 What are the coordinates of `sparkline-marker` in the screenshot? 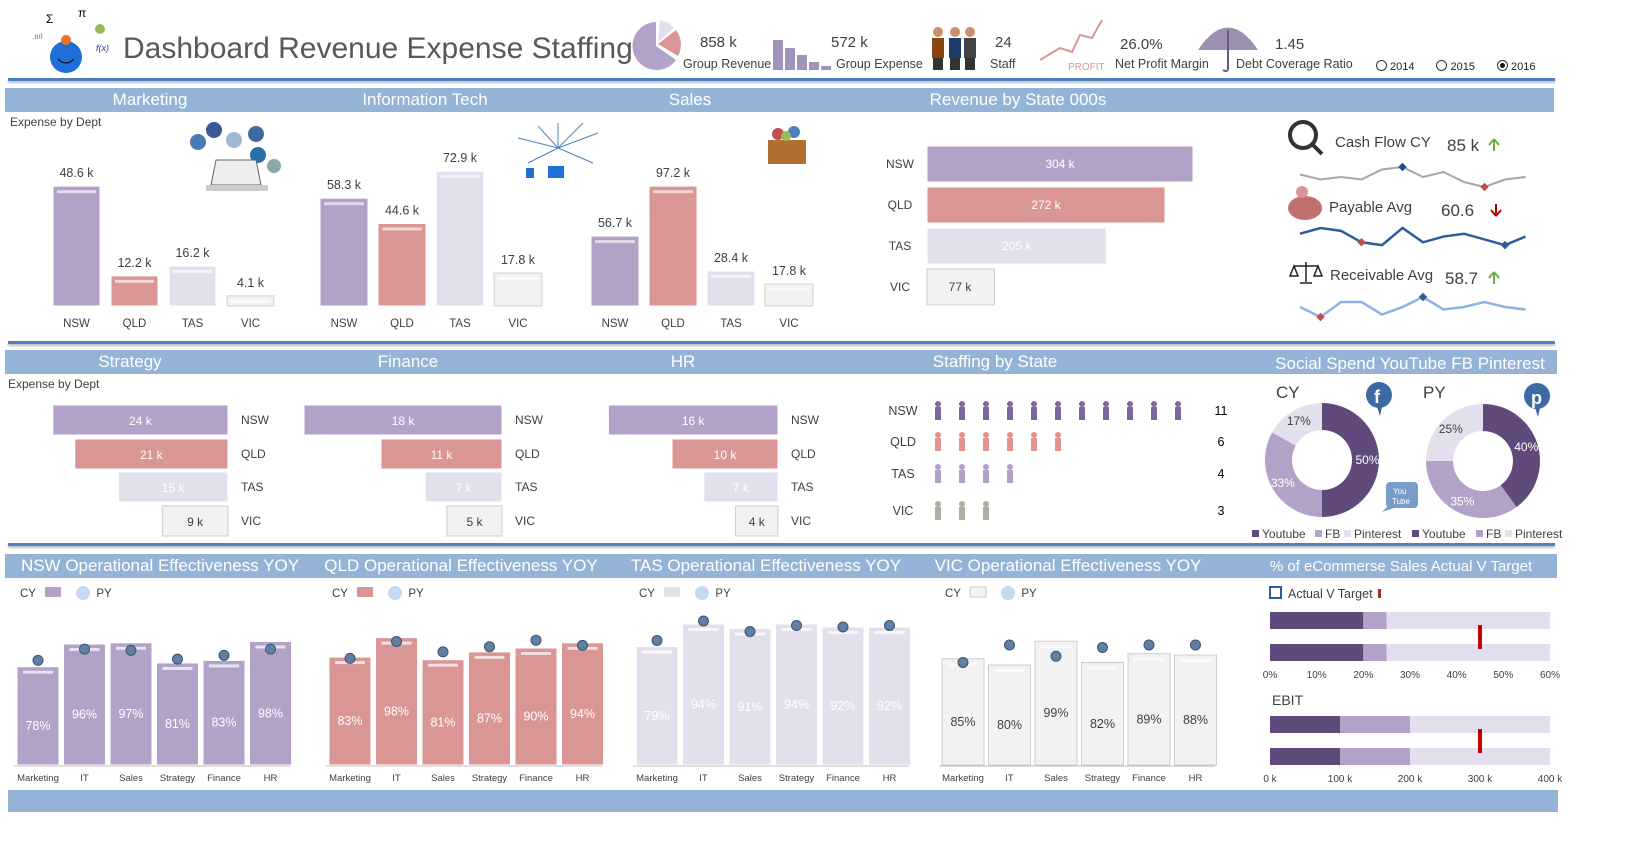 It's located at (1423, 297).